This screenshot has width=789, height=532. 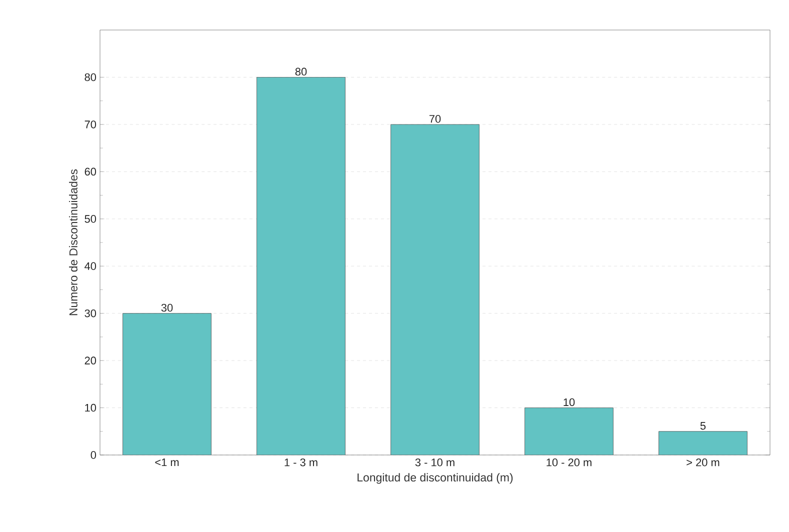 I want to click on data-label: 70, so click(x=435, y=119).